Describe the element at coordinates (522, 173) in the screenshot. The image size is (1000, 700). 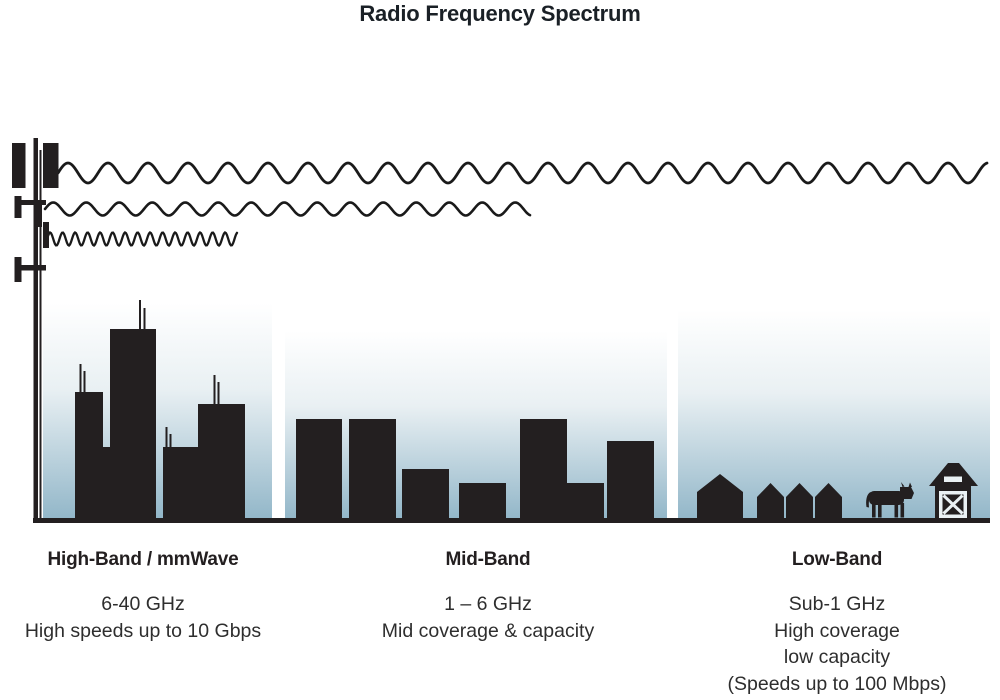
I see `low-band-wave-icon` at that location.